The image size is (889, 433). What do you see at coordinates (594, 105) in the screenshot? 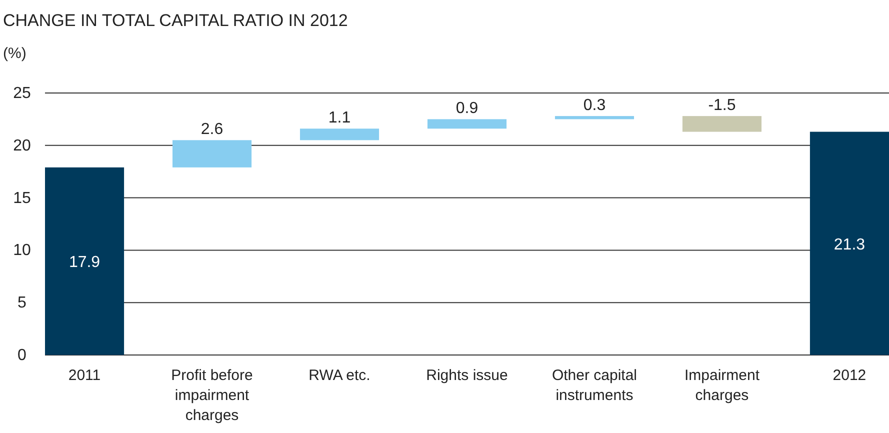
I see `data-label: 0.3` at bounding box center [594, 105].